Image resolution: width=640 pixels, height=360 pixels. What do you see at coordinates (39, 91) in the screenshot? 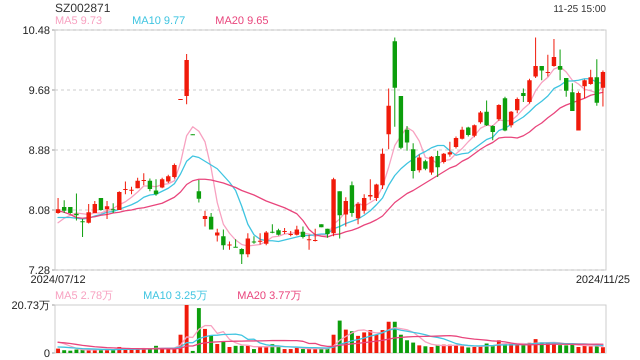
I see `y-tick-label: 9.68` at bounding box center [39, 91].